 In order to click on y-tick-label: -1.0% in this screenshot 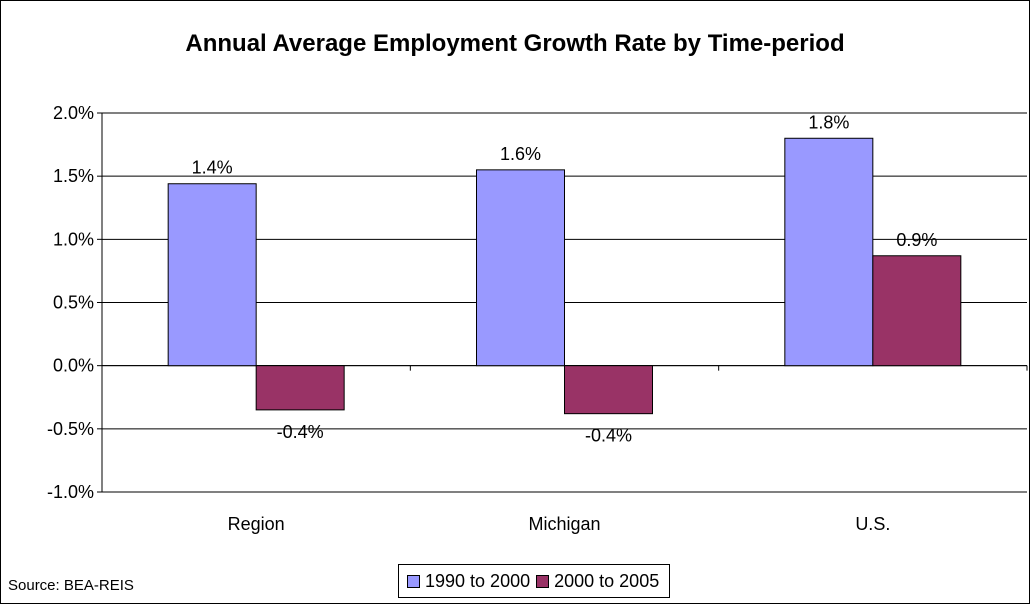, I will do `click(70, 492)`.